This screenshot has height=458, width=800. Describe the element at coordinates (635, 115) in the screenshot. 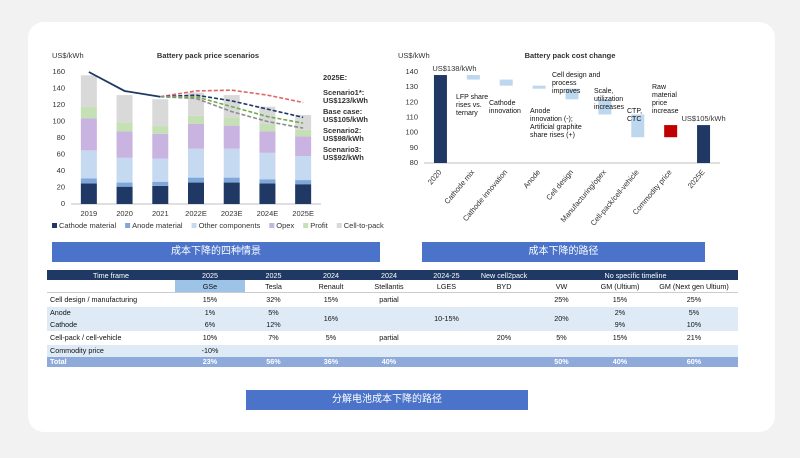

I see `annotation: CTP, CTC` at that location.